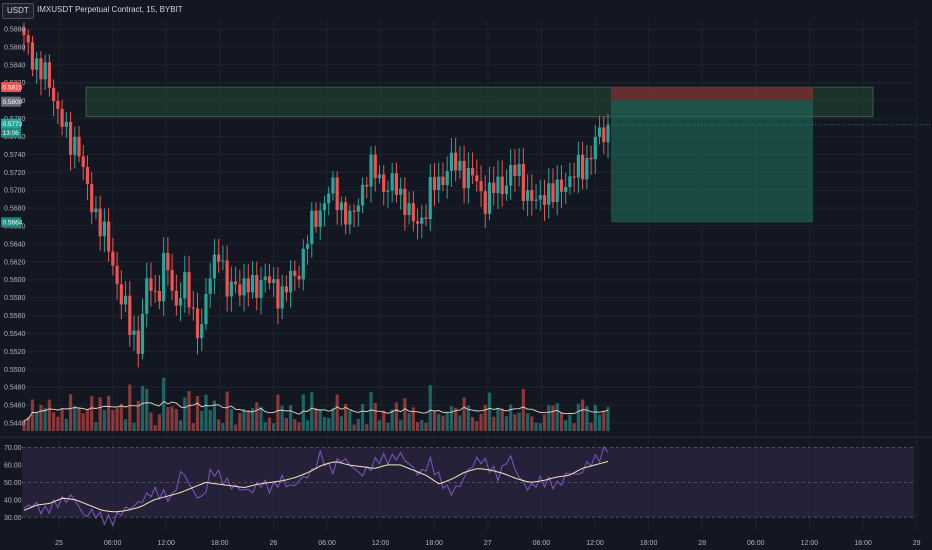 The width and height of the screenshot is (932, 550). I want to click on price-tick-label: 0.5540, so click(15, 334).